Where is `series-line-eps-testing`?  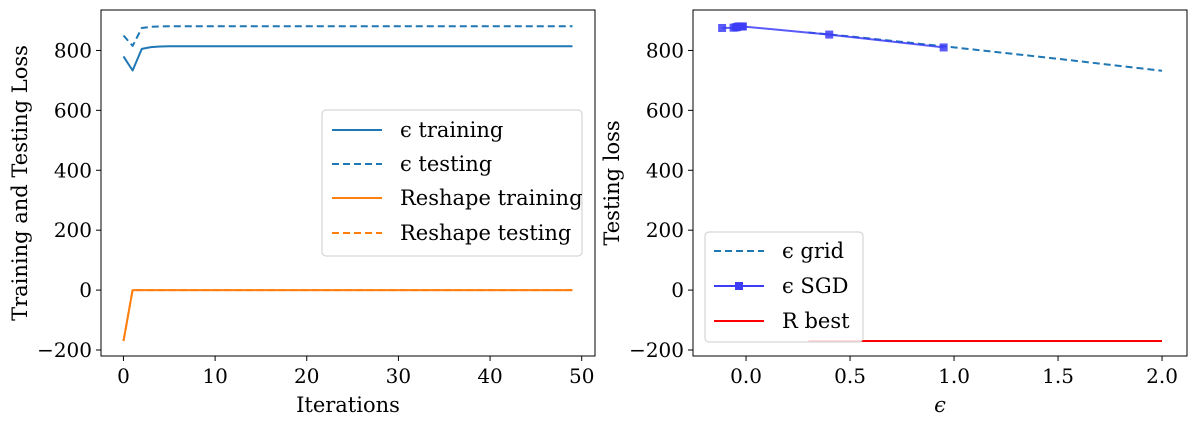 series-line-eps-testing is located at coordinates (347, 36).